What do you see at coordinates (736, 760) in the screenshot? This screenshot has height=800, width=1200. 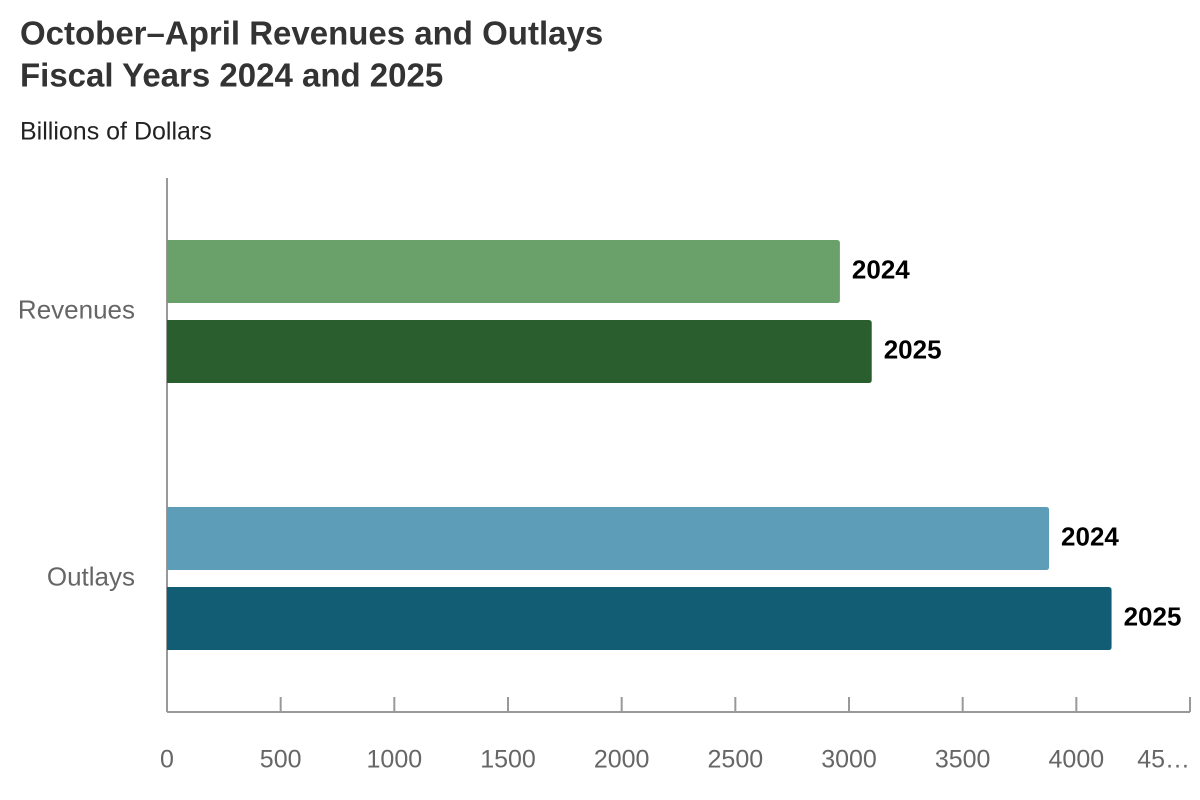 I see `x-tick-label: 2500` at bounding box center [736, 760].